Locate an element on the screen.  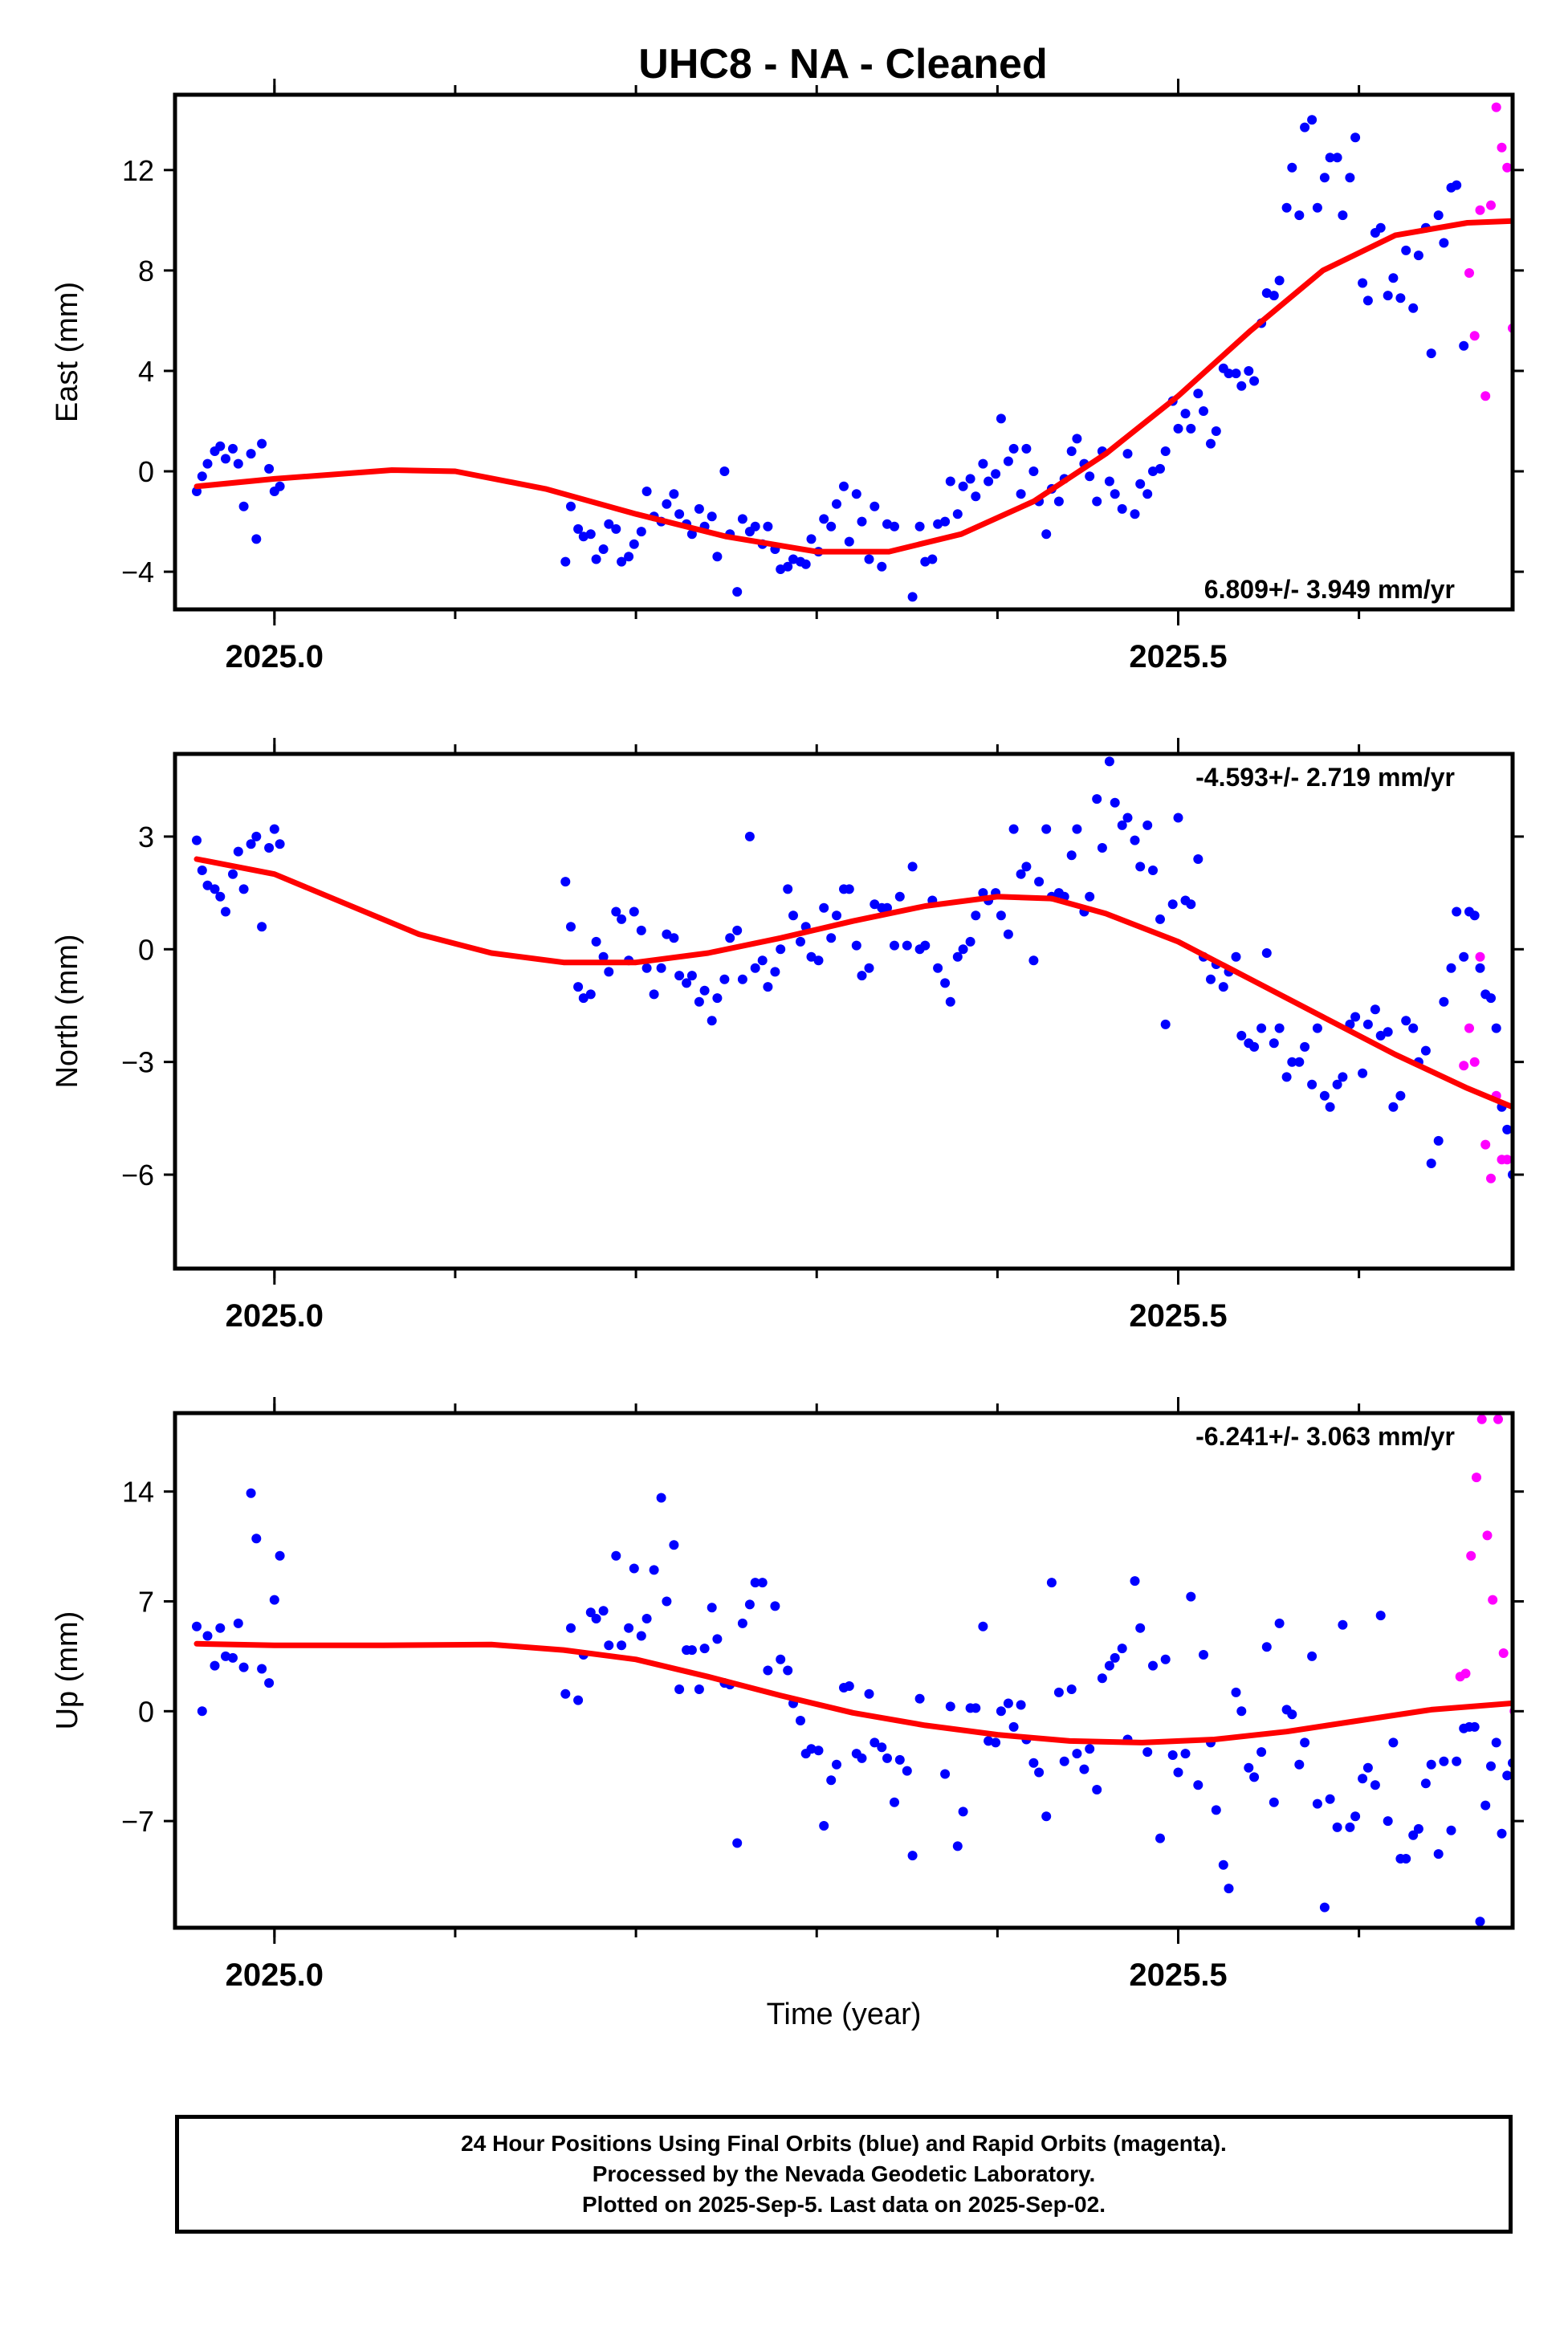
up-model-curve is located at coordinates (853, 1692).